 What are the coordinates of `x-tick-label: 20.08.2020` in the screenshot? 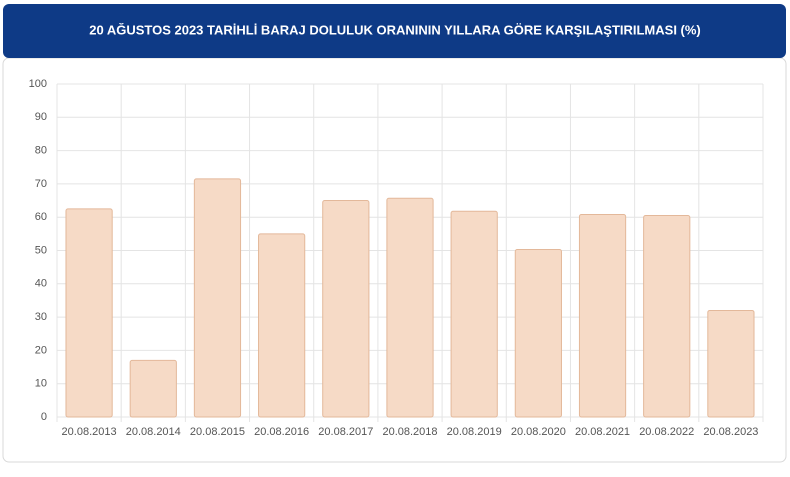 It's located at (538, 432).